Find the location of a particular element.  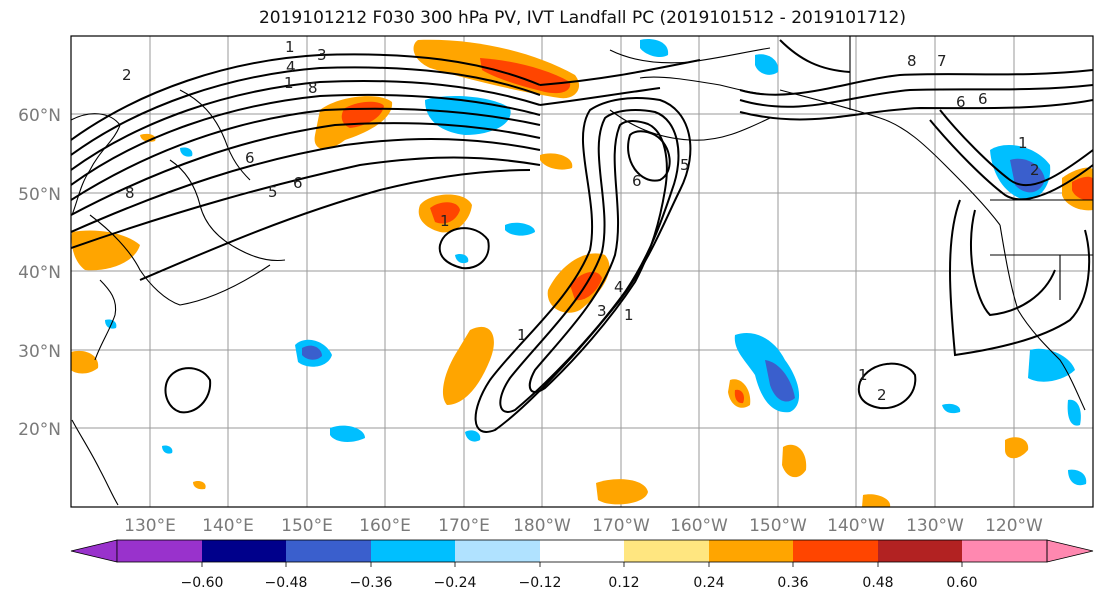

lon-label: 170°E is located at coordinates (464, 526).